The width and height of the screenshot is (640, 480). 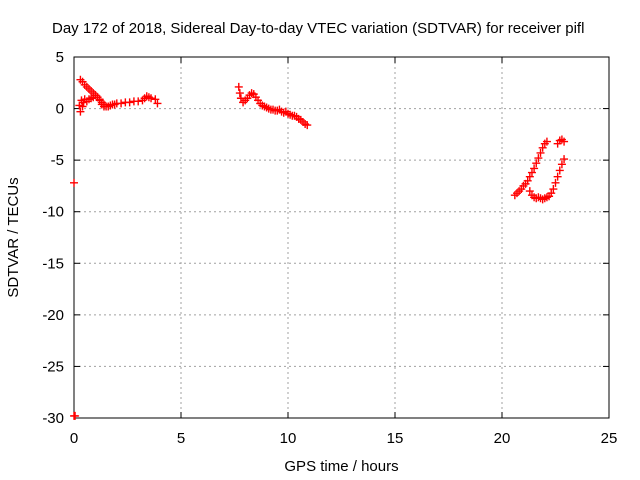 What do you see at coordinates (60, 57) in the screenshot?
I see `y-tick-label: 5` at bounding box center [60, 57].